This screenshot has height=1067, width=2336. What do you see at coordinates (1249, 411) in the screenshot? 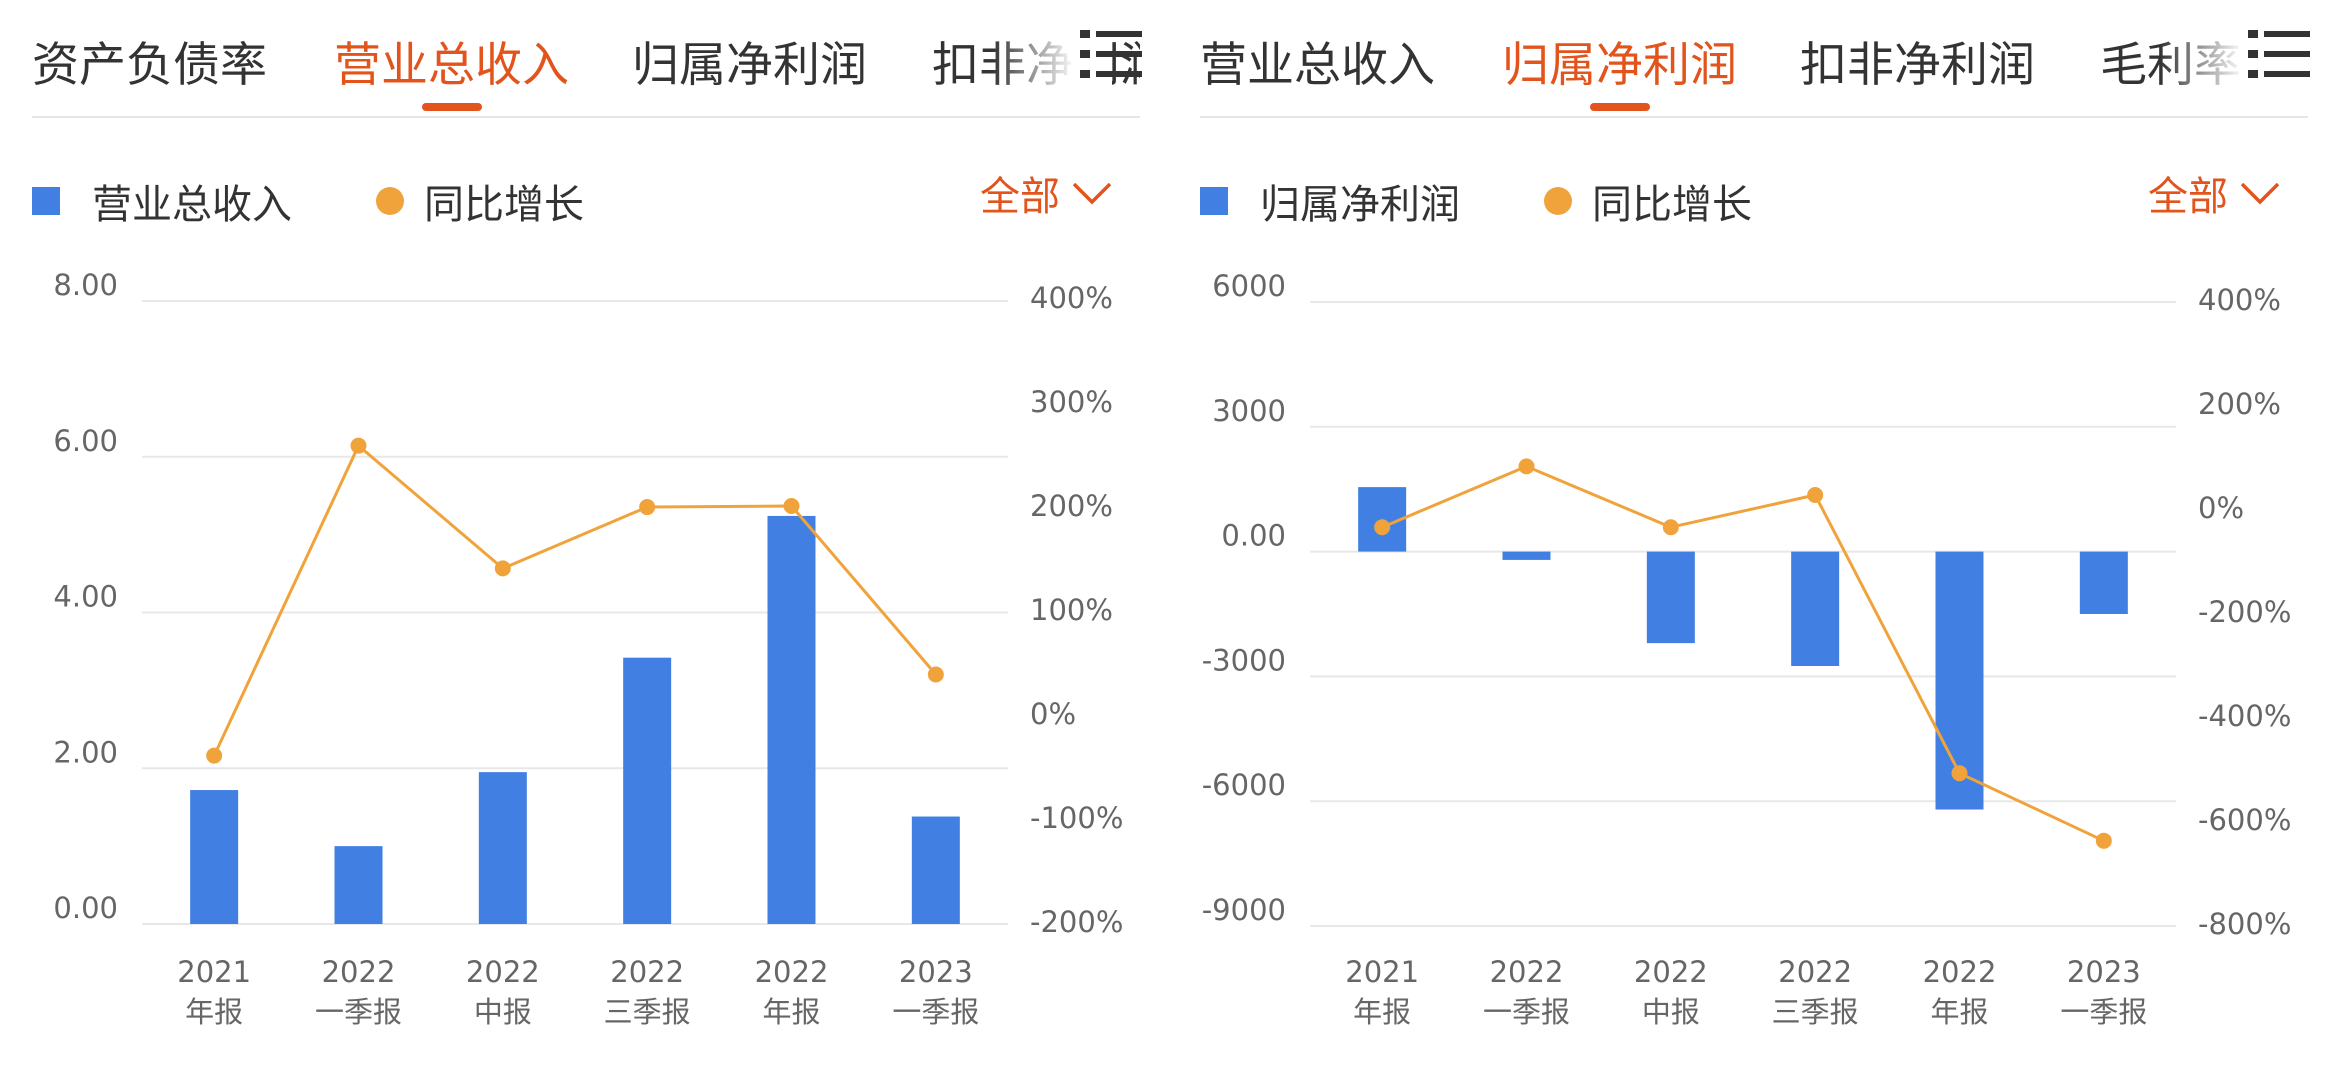
I see `left-axis-tick-label: 3000` at bounding box center [1249, 411].